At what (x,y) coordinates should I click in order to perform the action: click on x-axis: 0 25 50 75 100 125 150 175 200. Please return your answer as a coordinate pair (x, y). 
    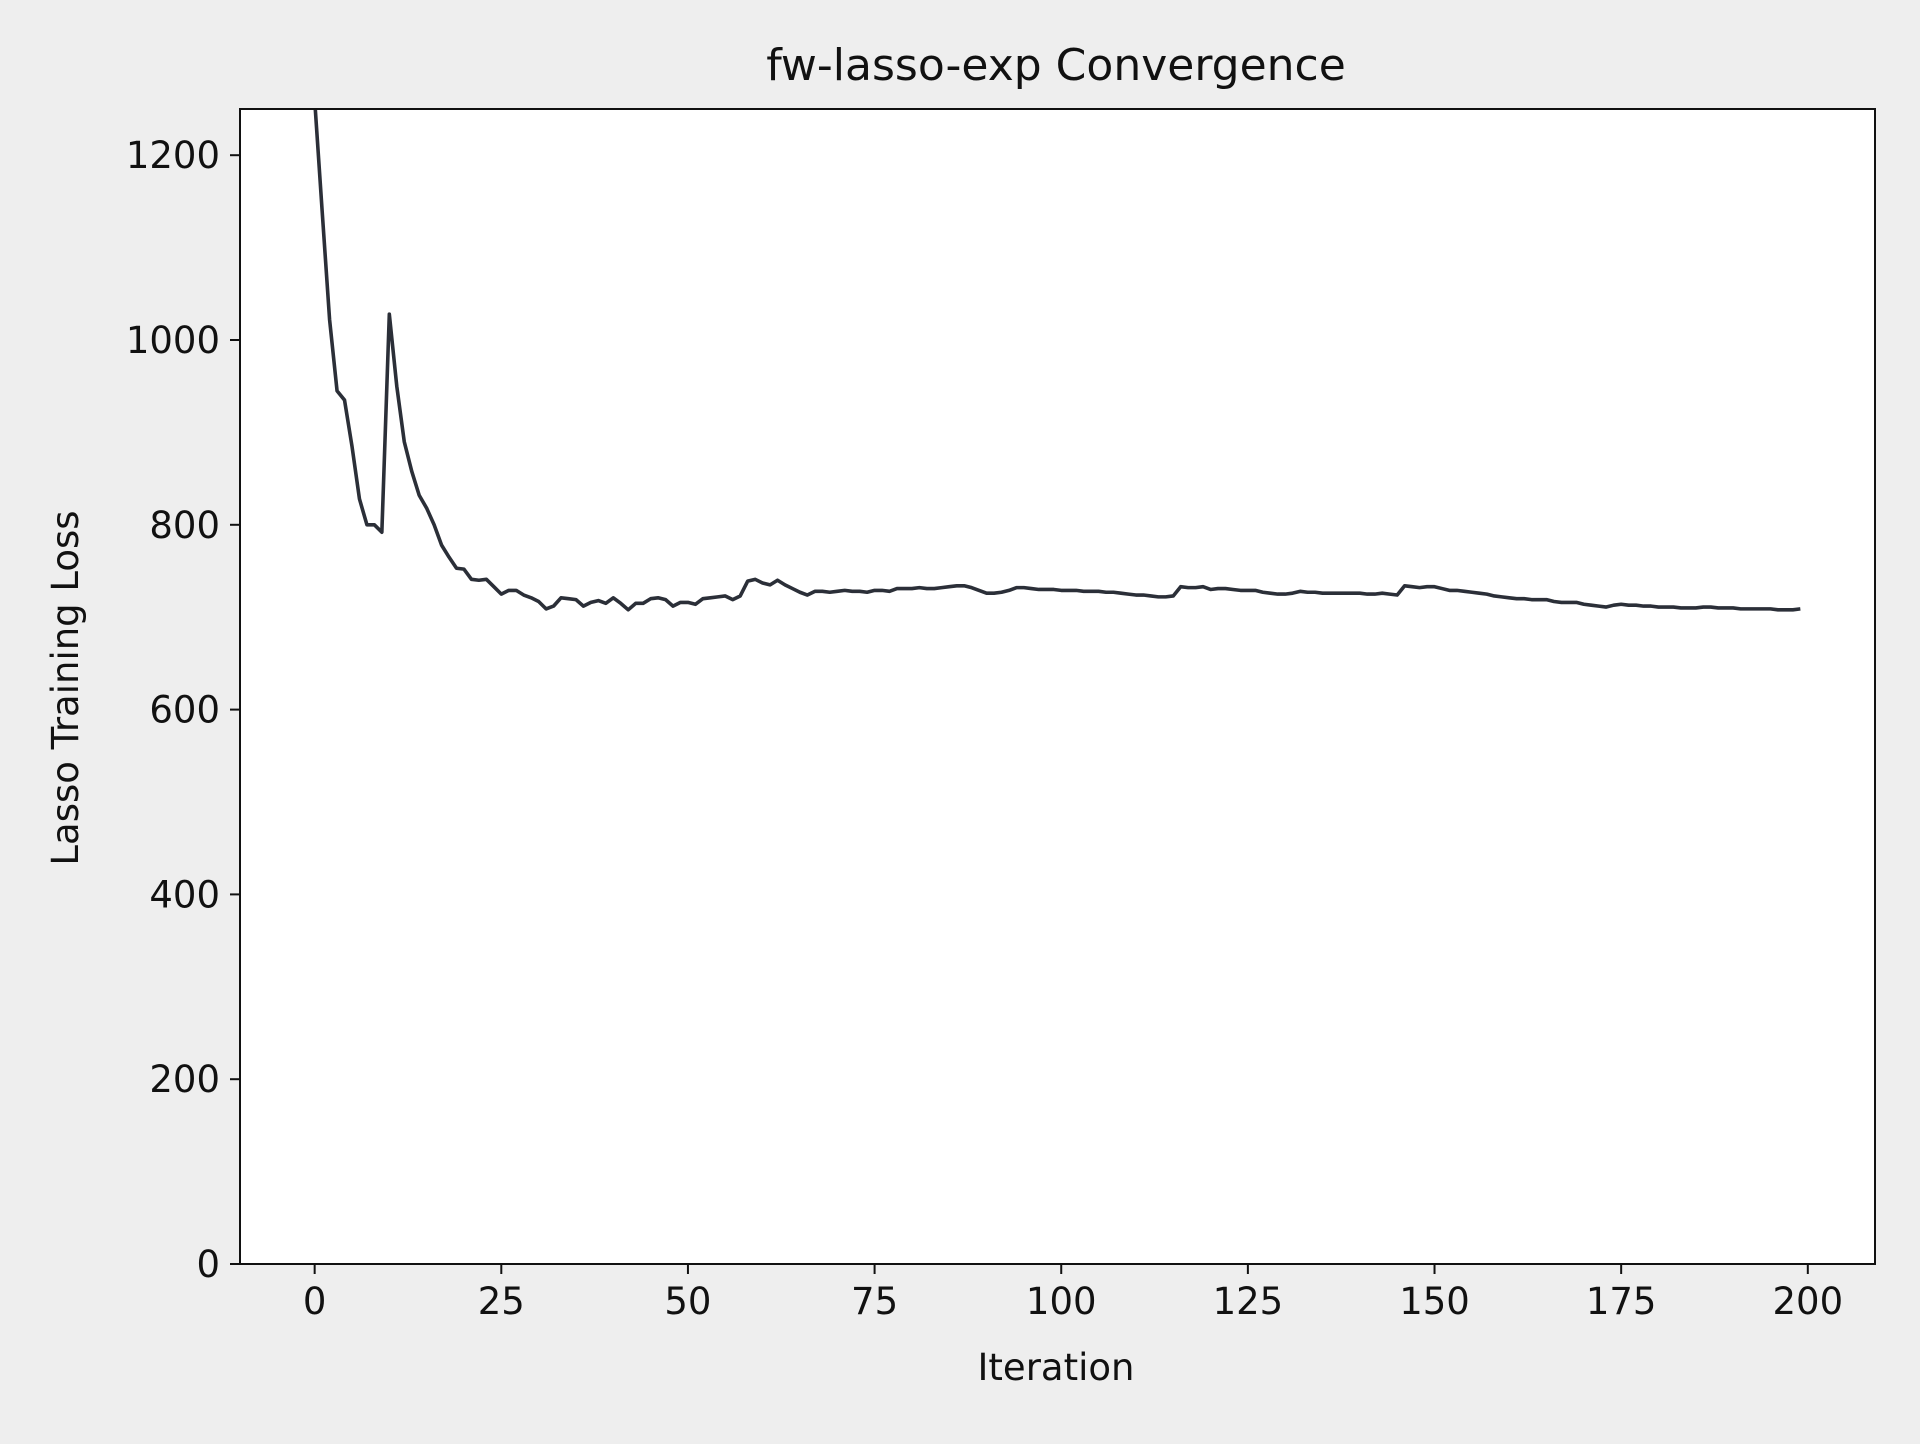
    Looking at the image, I should click on (1073, 1293).